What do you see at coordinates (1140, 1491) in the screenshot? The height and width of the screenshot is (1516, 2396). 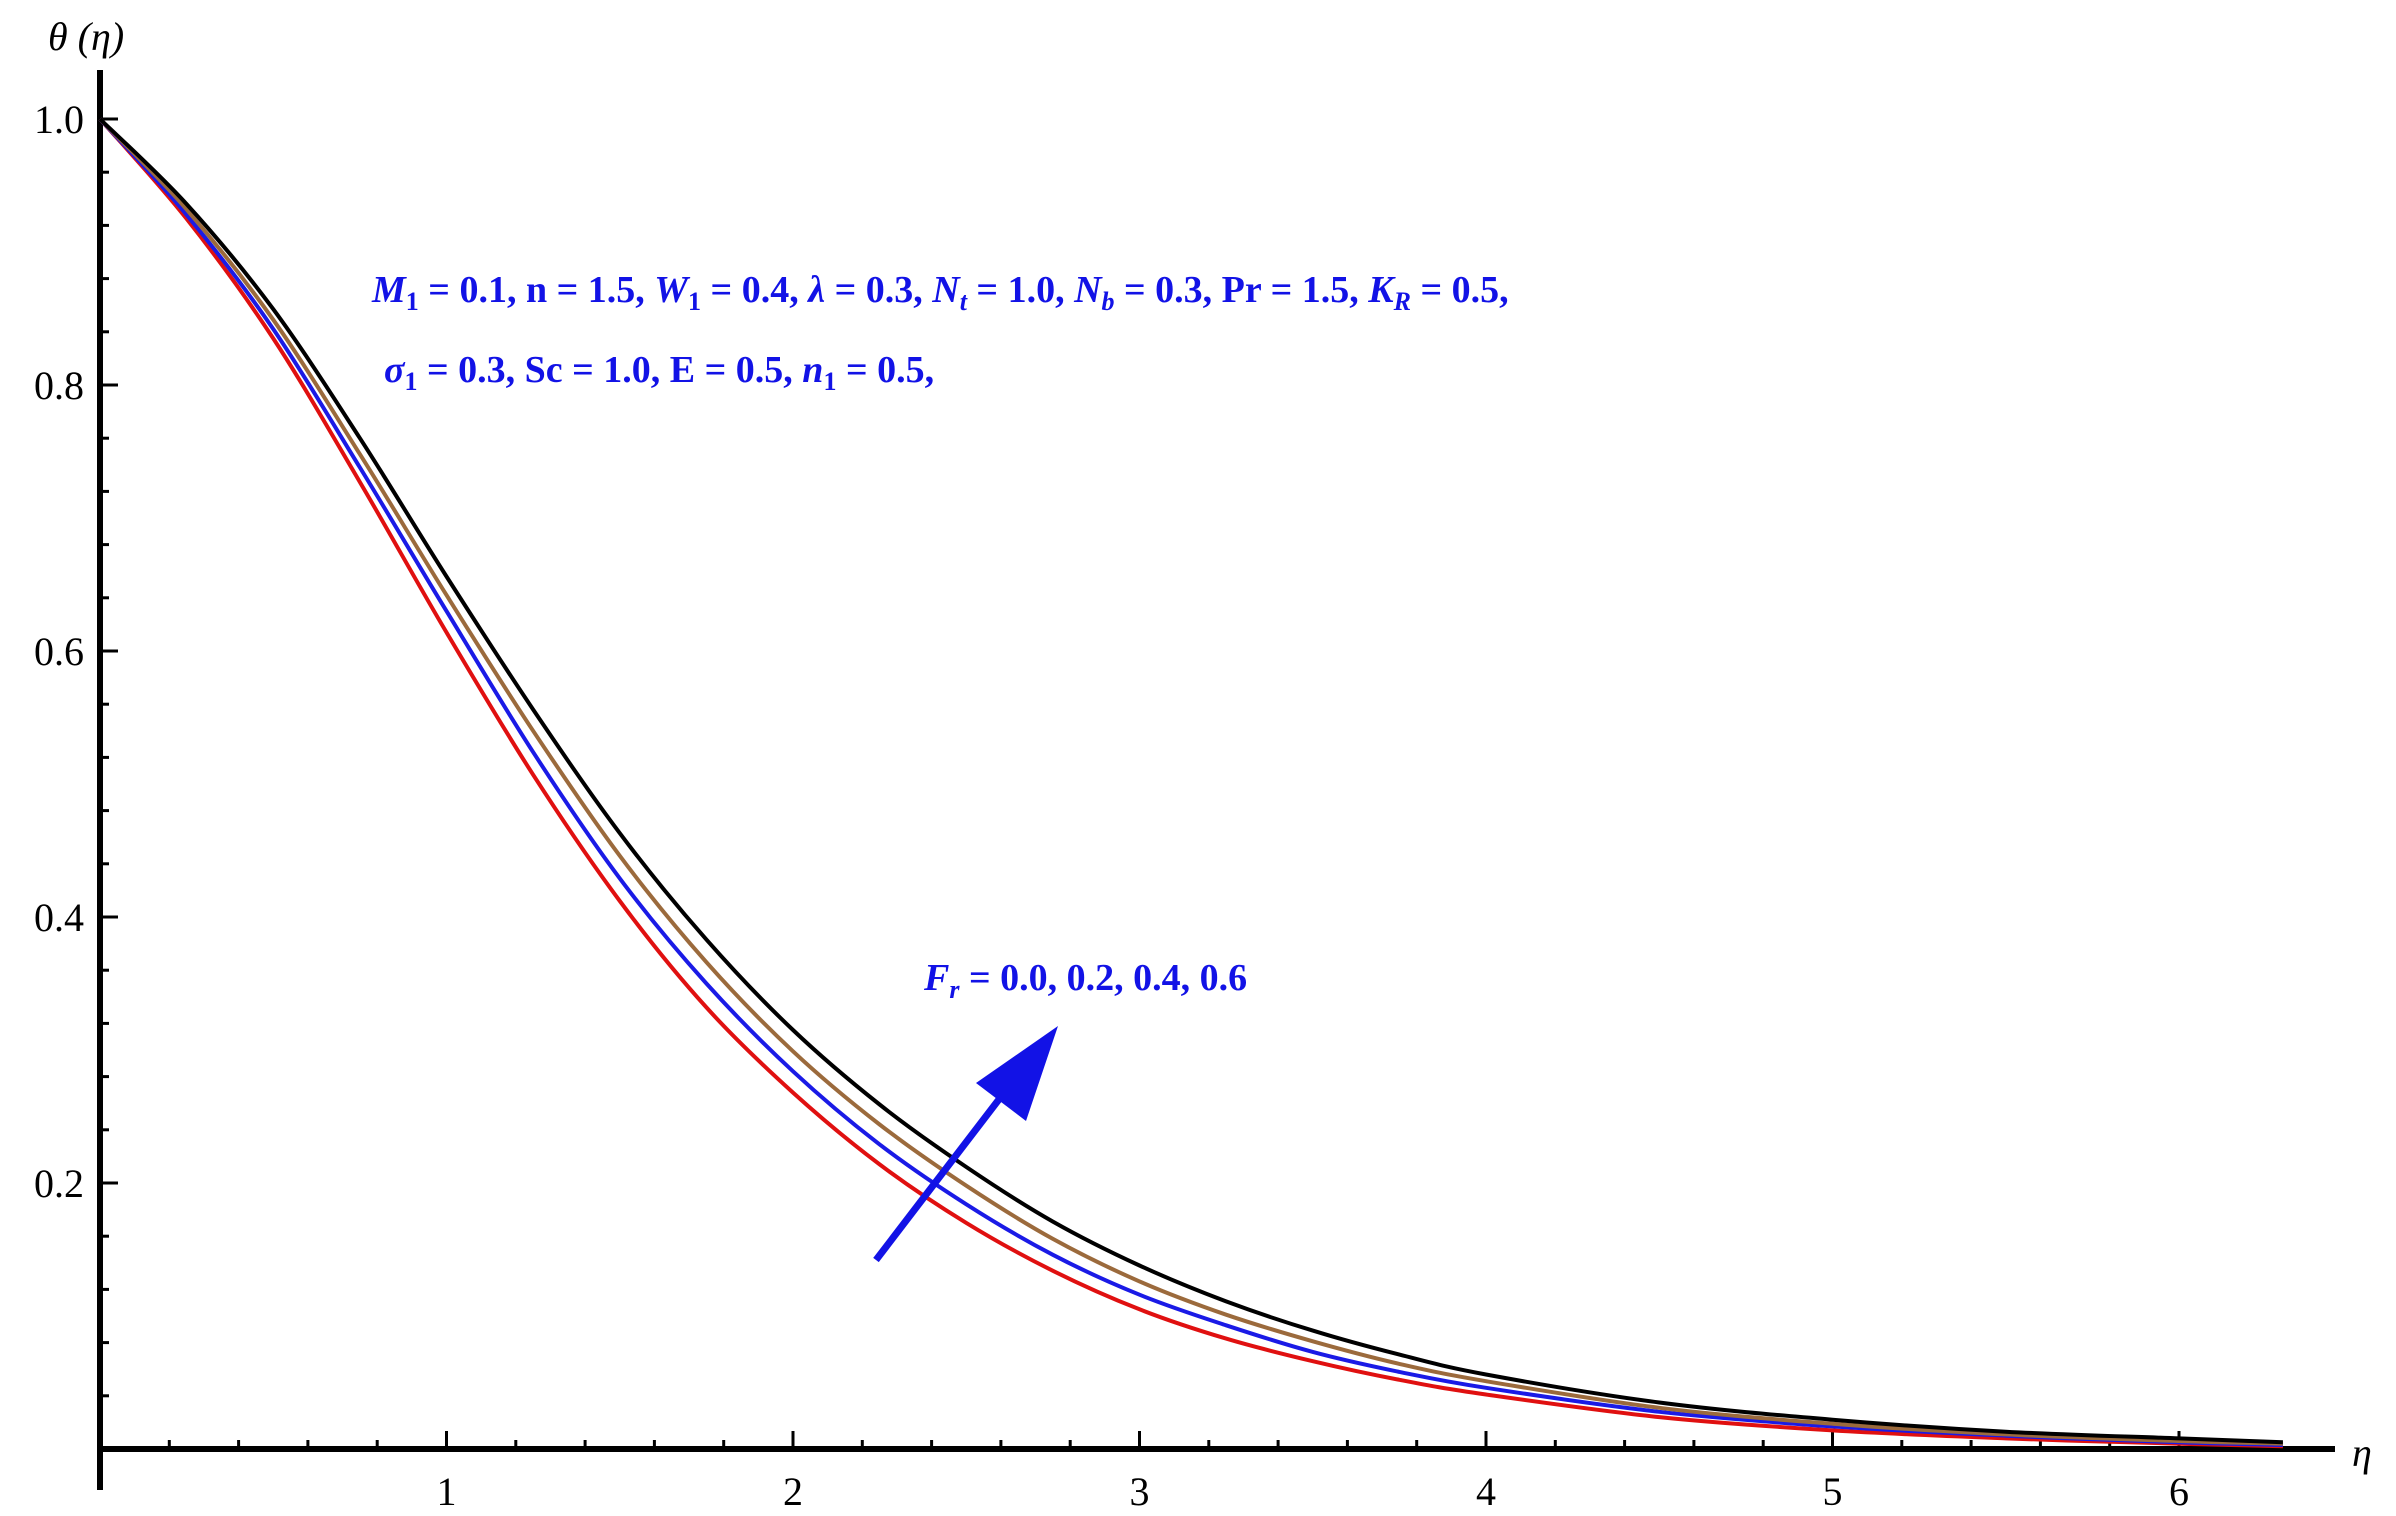 I see `x-tick-label: 3` at bounding box center [1140, 1491].